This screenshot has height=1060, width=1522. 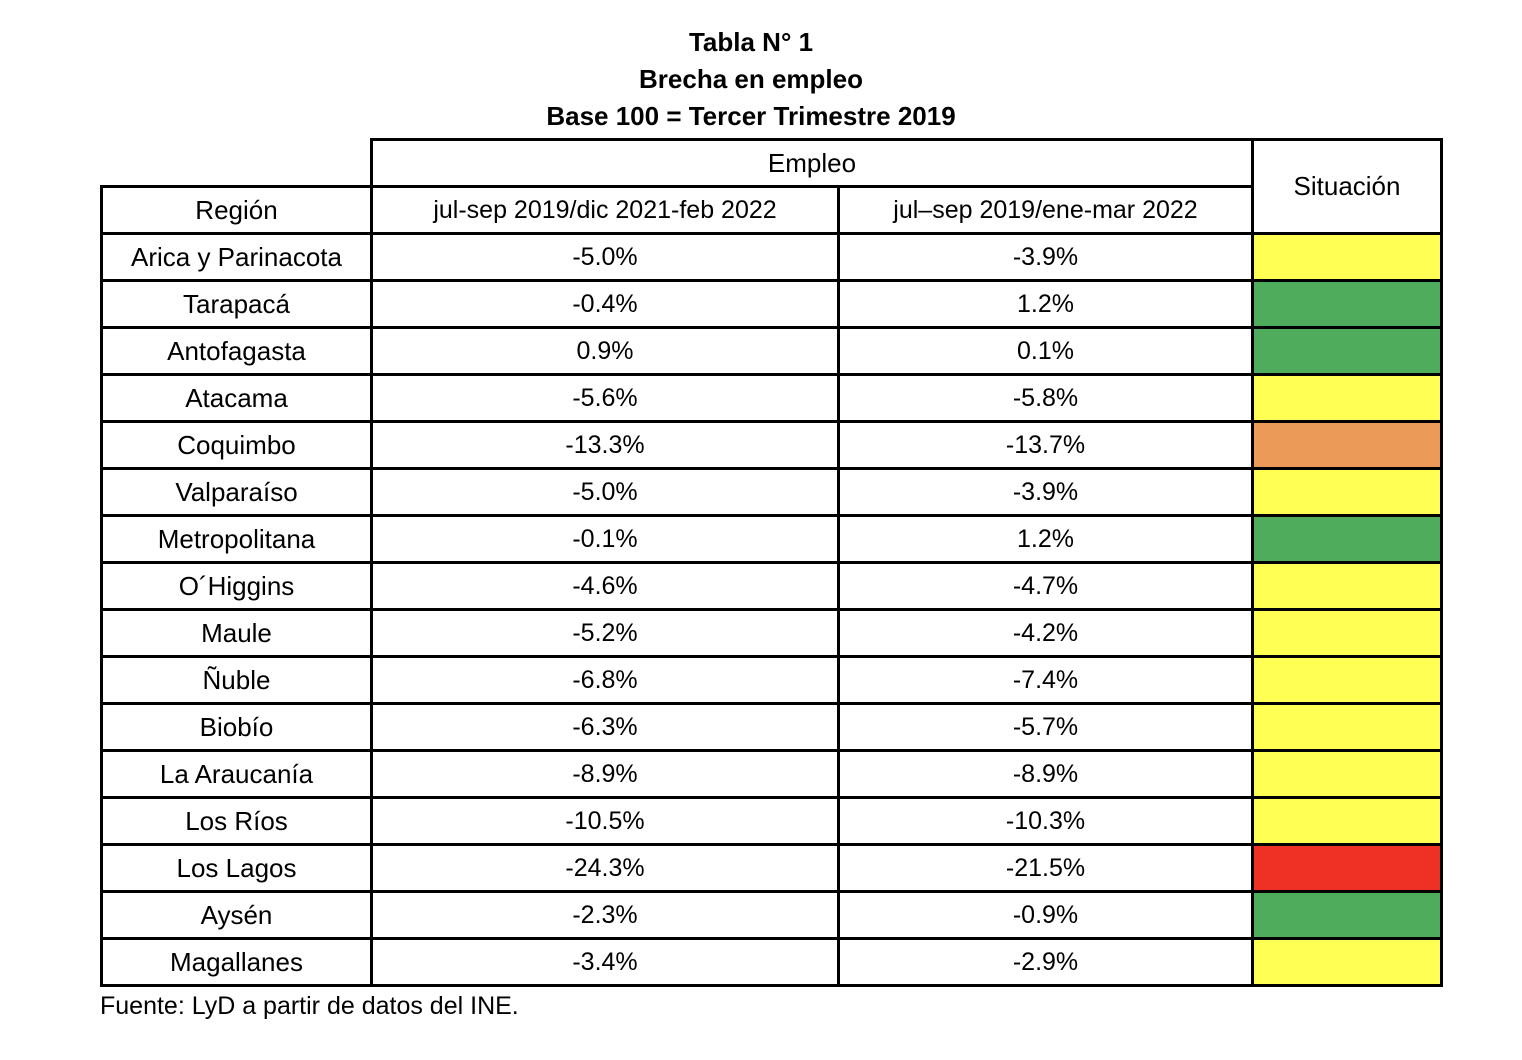 I want to click on gap1-cell: -5.6%, so click(x=605, y=398).